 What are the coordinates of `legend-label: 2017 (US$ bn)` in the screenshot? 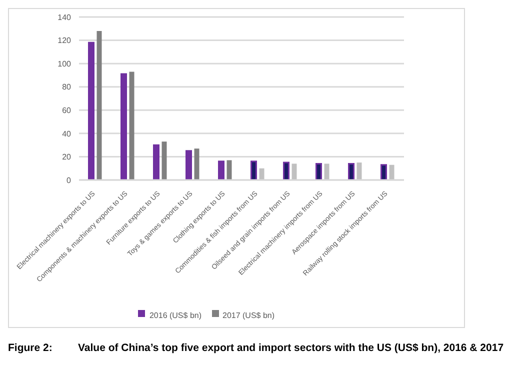 It's located at (248, 315).